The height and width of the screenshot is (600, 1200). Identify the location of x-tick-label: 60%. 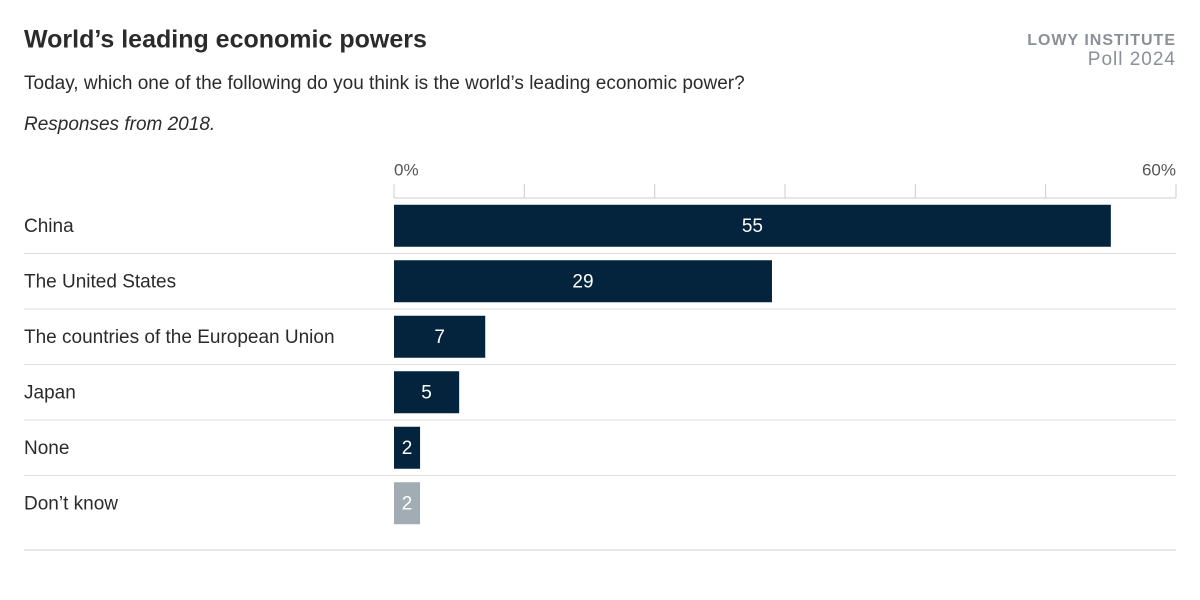
(1159, 169).